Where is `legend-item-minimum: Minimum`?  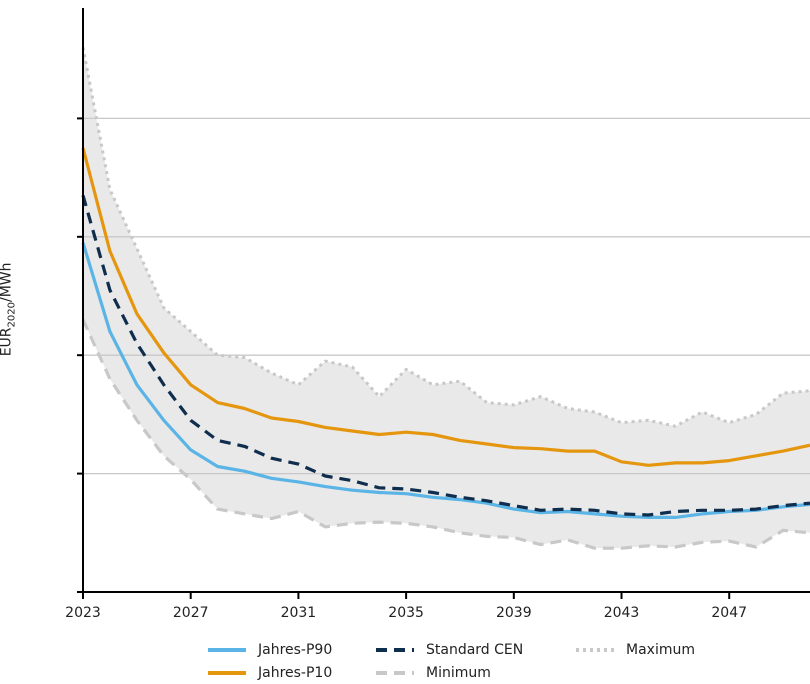 legend-item-minimum: Minimum is located at coordinates (433, 673).